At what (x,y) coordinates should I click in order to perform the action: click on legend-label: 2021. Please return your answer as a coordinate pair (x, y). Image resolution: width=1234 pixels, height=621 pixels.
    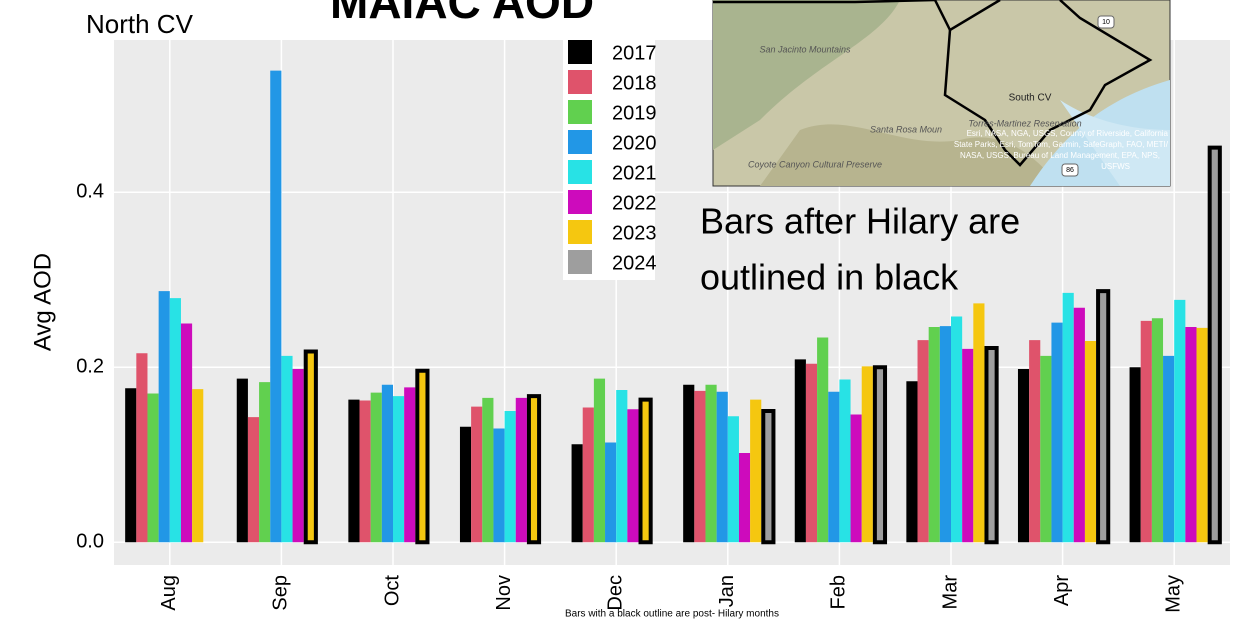
    Looking at the image, I should click on (634, 173).